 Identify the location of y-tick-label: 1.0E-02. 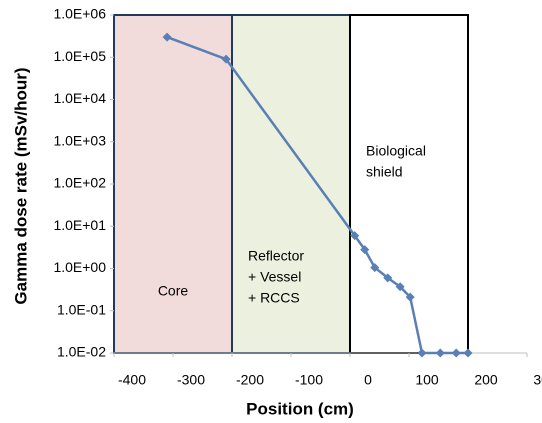
(81, 352).